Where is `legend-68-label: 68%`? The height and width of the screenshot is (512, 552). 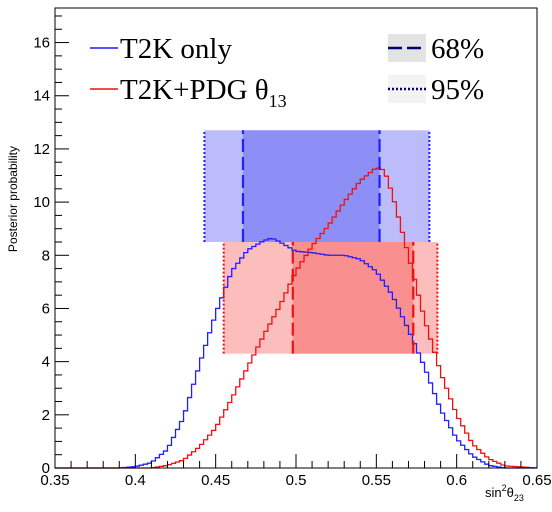 legend-68-label: 68% is located at coordinates (457, 49).